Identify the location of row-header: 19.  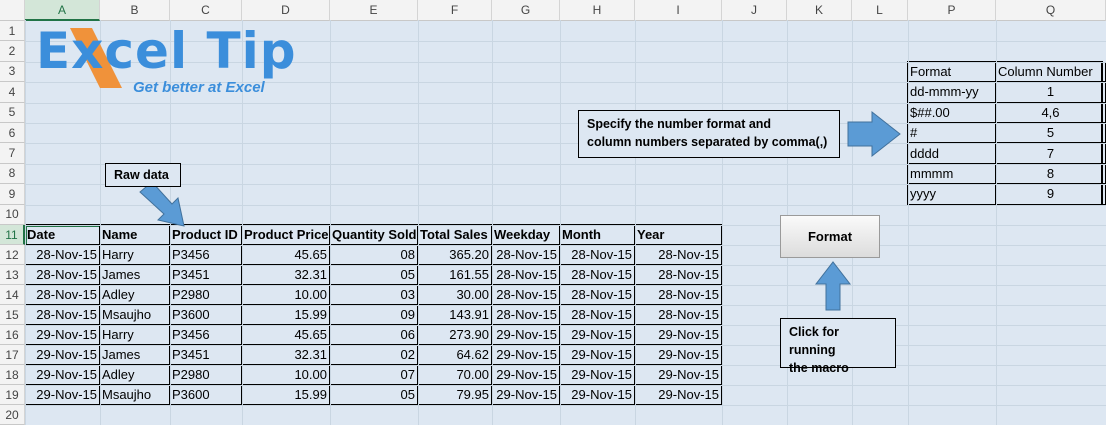
(12, 395).